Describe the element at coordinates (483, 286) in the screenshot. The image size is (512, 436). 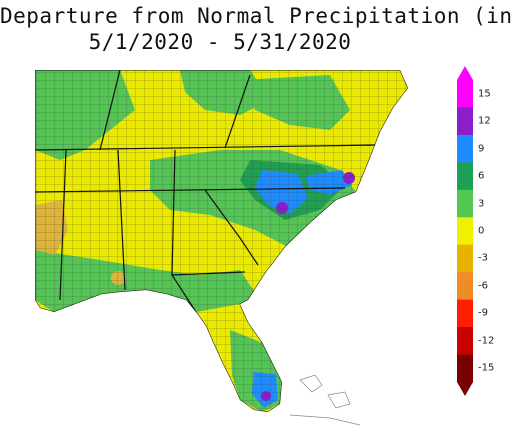
I see `legend-tick-label: -6` at that location.